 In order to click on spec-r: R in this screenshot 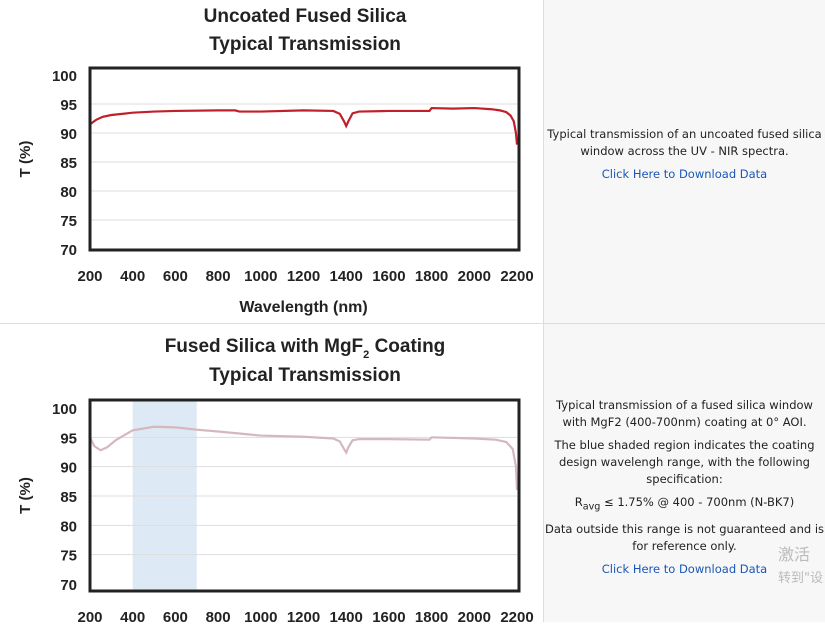, I will do `click(578, 502)`.